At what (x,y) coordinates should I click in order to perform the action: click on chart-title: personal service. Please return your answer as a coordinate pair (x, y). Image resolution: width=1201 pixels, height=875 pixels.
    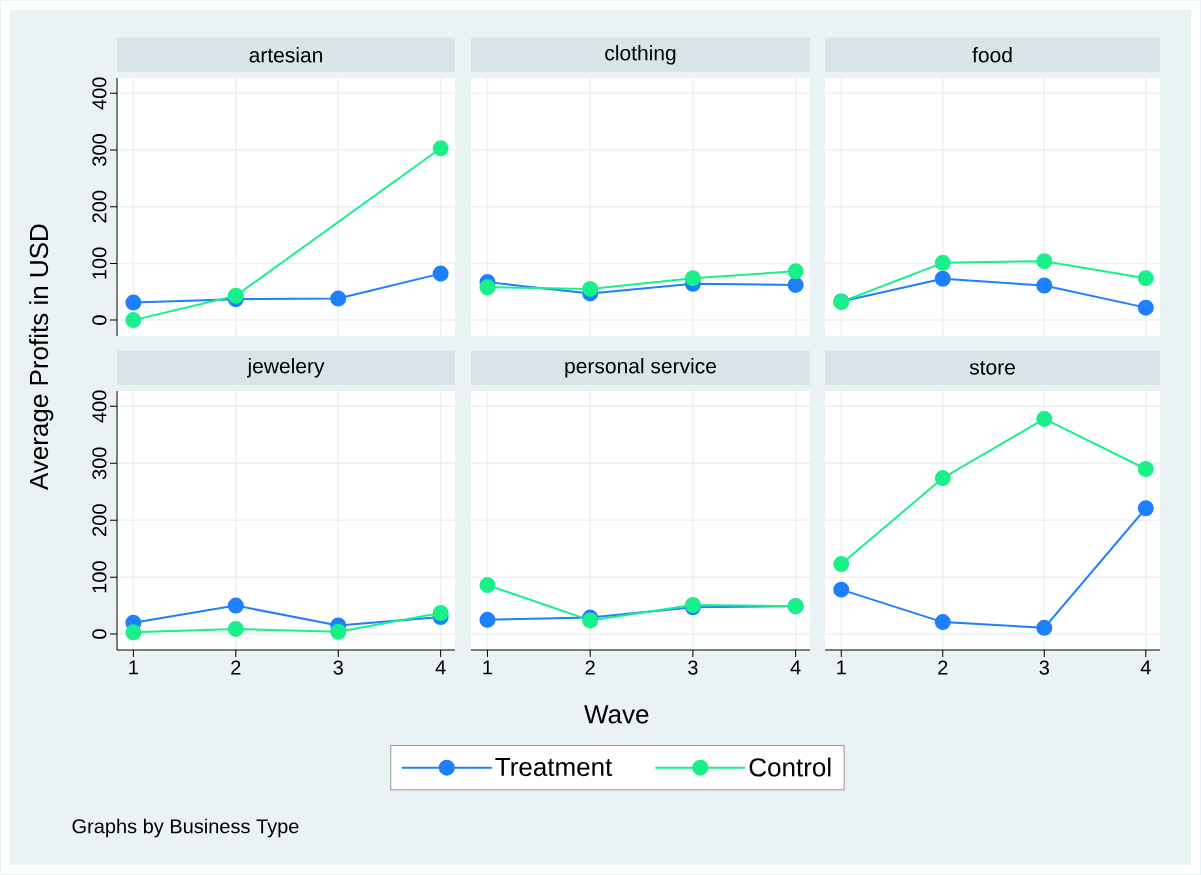
    Looking at the image, I should click on (640, 368).